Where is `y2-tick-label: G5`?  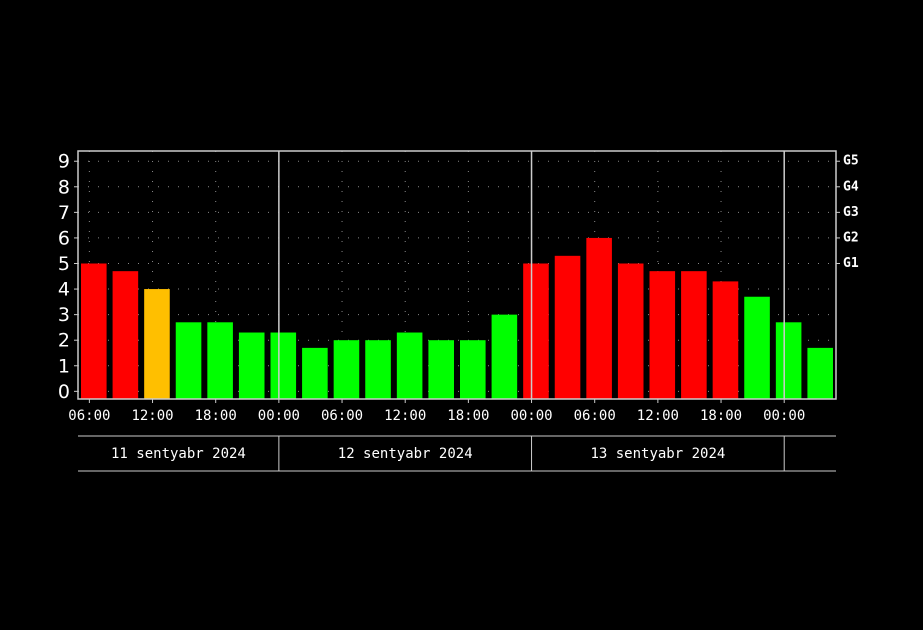 y2-tick-label: G5 is located at coordinates (851, 161).